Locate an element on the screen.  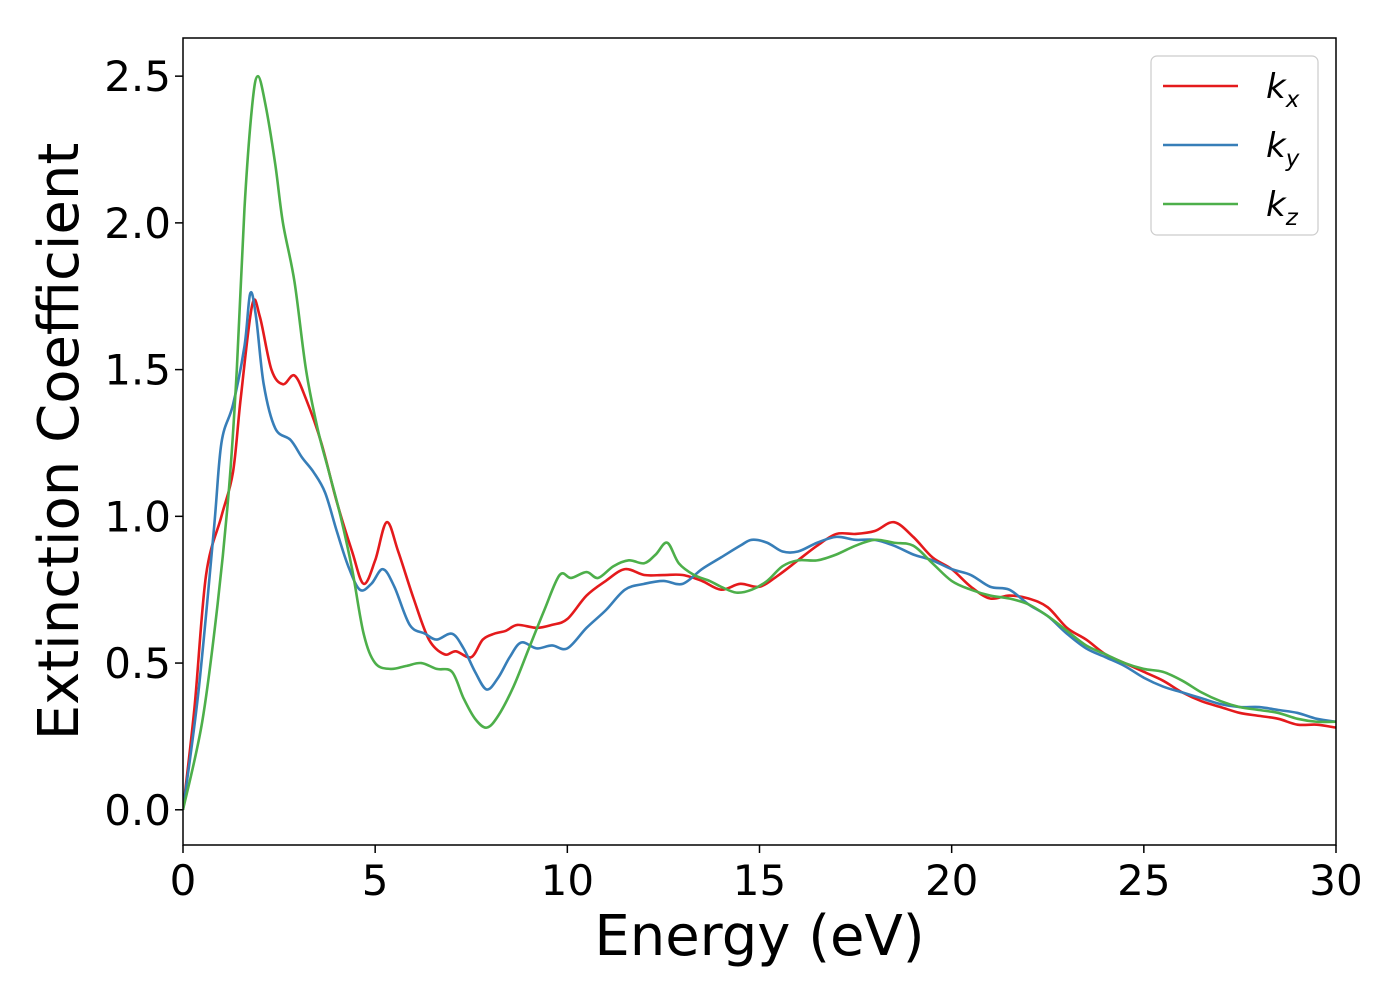
y-tick-label: 2.0 is located at coordinates (137, 223).